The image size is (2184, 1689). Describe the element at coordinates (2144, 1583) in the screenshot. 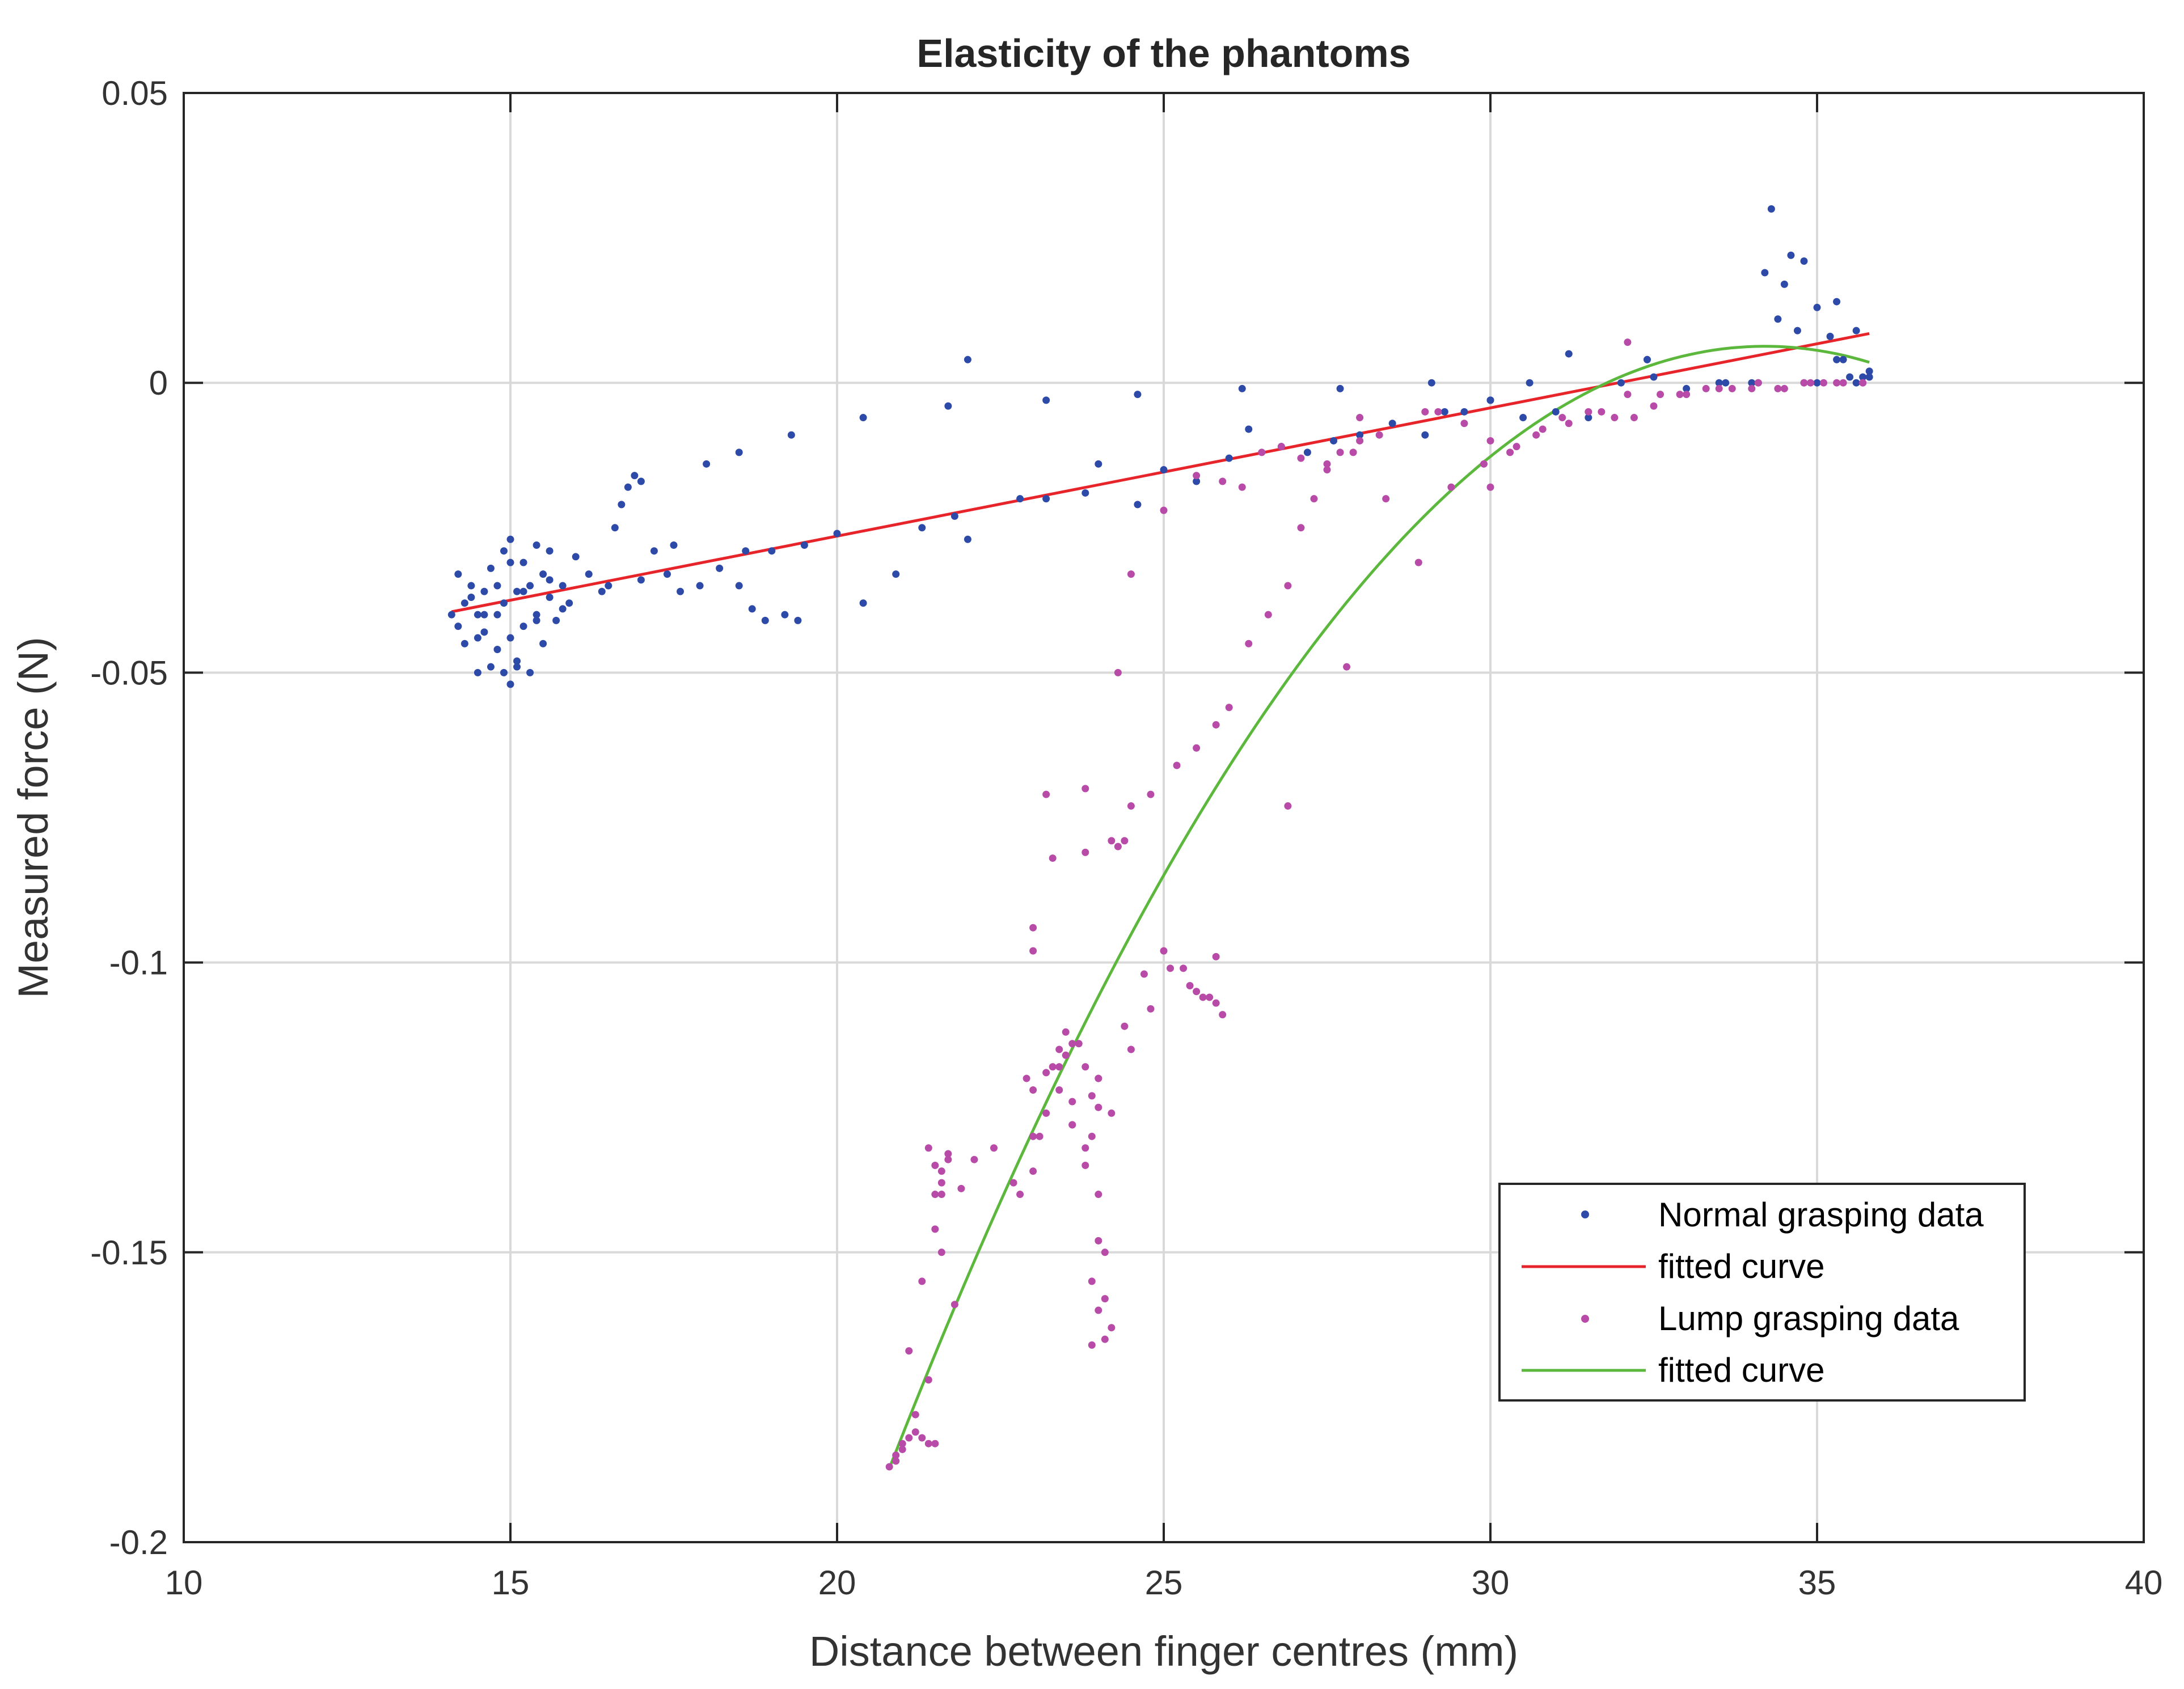

I see `x-tick-label: 40` at that location.